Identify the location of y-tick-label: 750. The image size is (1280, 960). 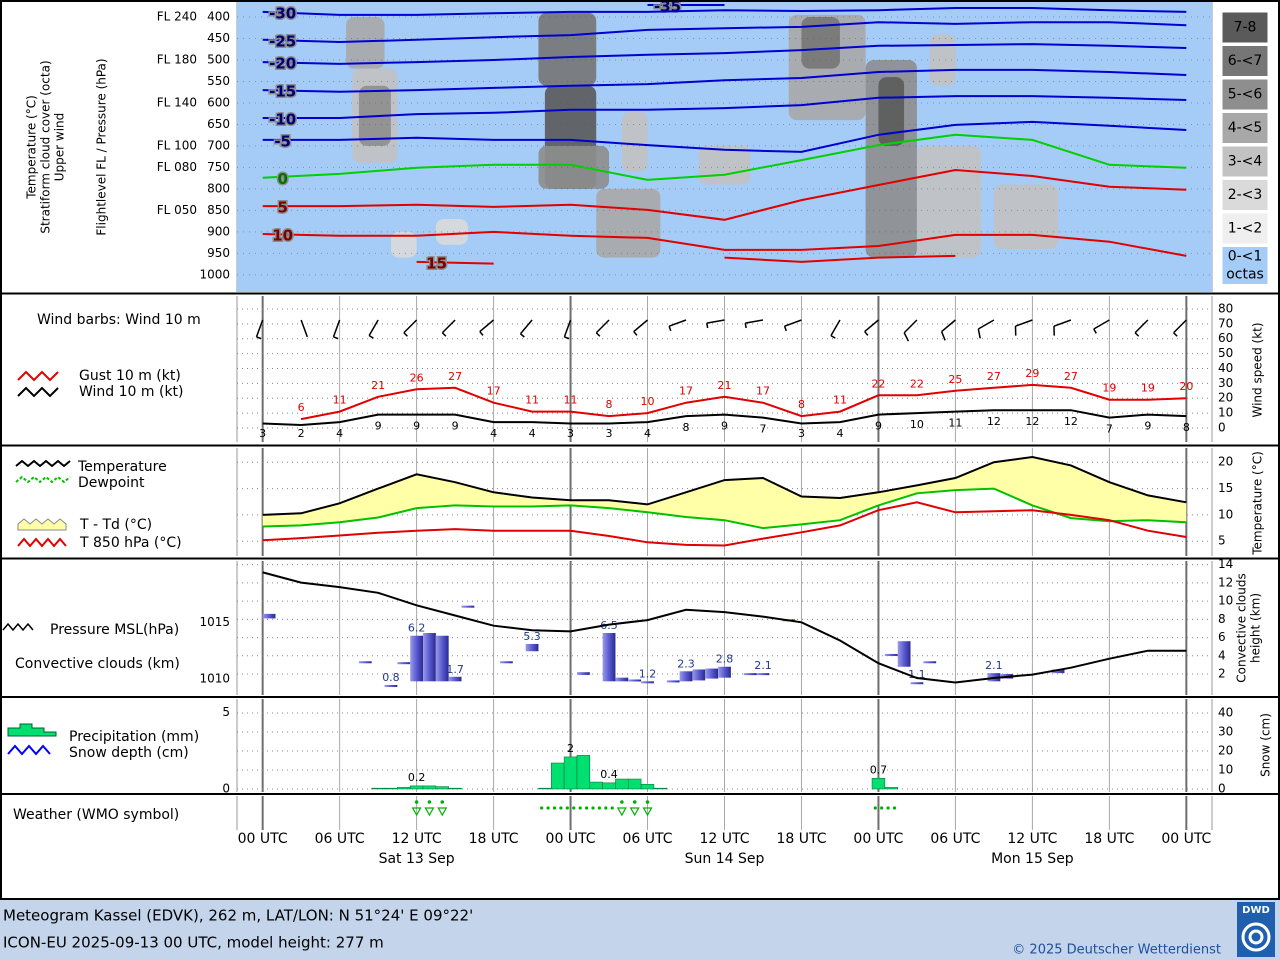
(218, 167).